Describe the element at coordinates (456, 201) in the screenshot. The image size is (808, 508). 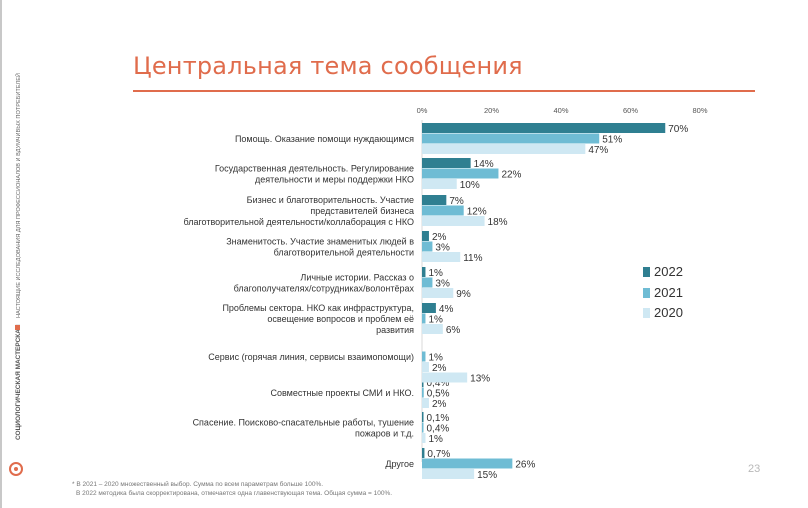
I see `data-label-2022: 7%` at that location.